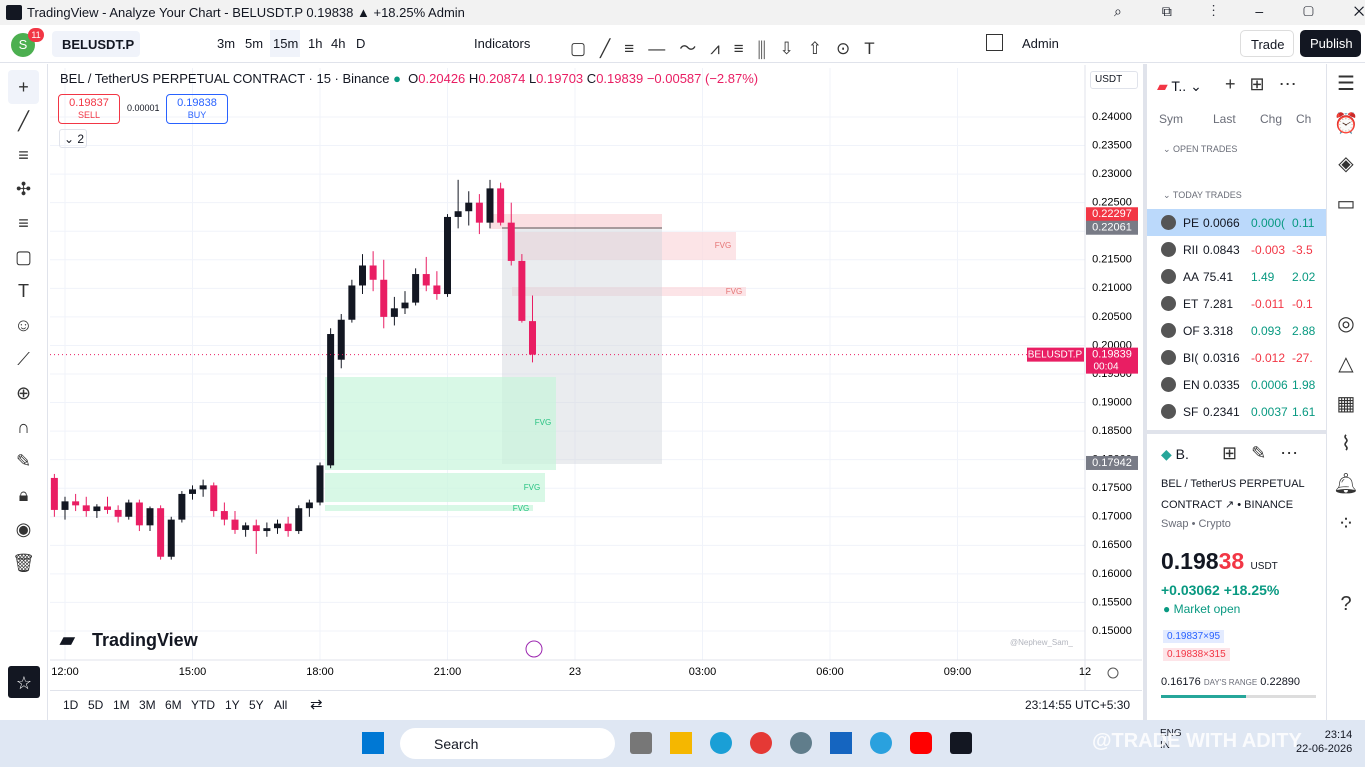 The height and width of the screenshot is (767, 1365). What do you see at coordinates (1055, 354) in the screenshot?
I see `symbol-tag` at bounding box center [1055, 354].